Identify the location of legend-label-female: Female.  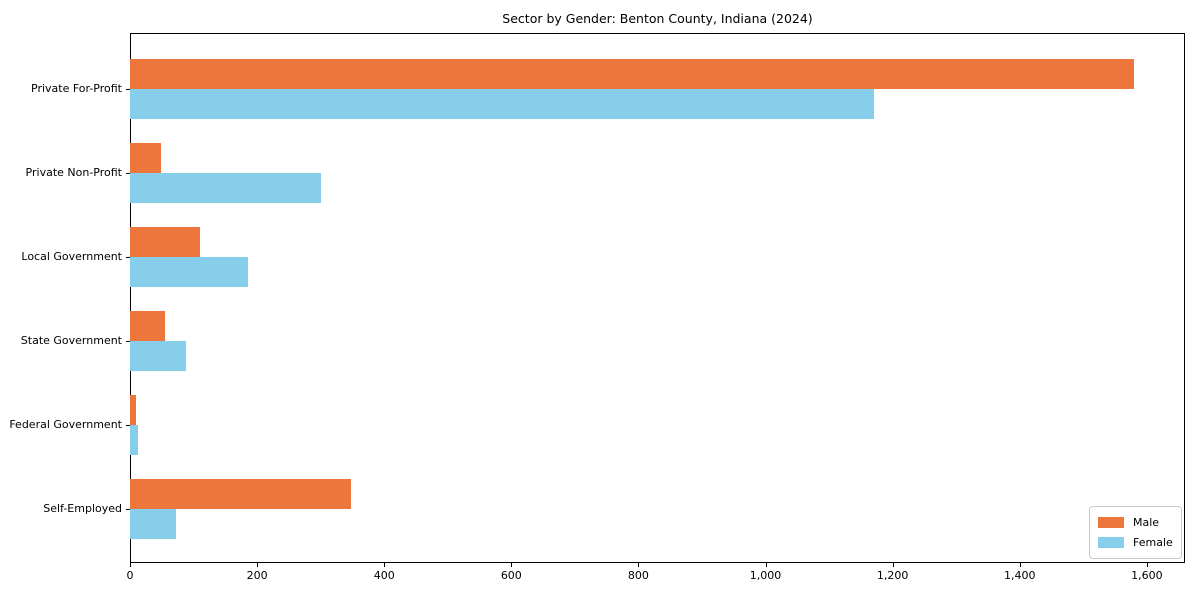
(1153, 542).